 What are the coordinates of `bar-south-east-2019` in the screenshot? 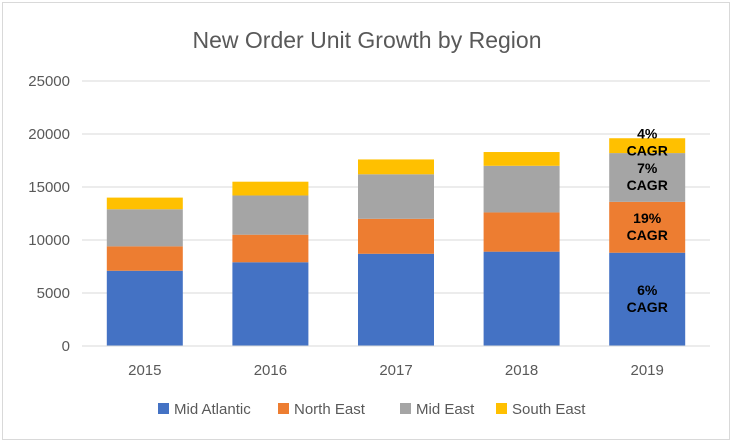 It's located at (647, 146).